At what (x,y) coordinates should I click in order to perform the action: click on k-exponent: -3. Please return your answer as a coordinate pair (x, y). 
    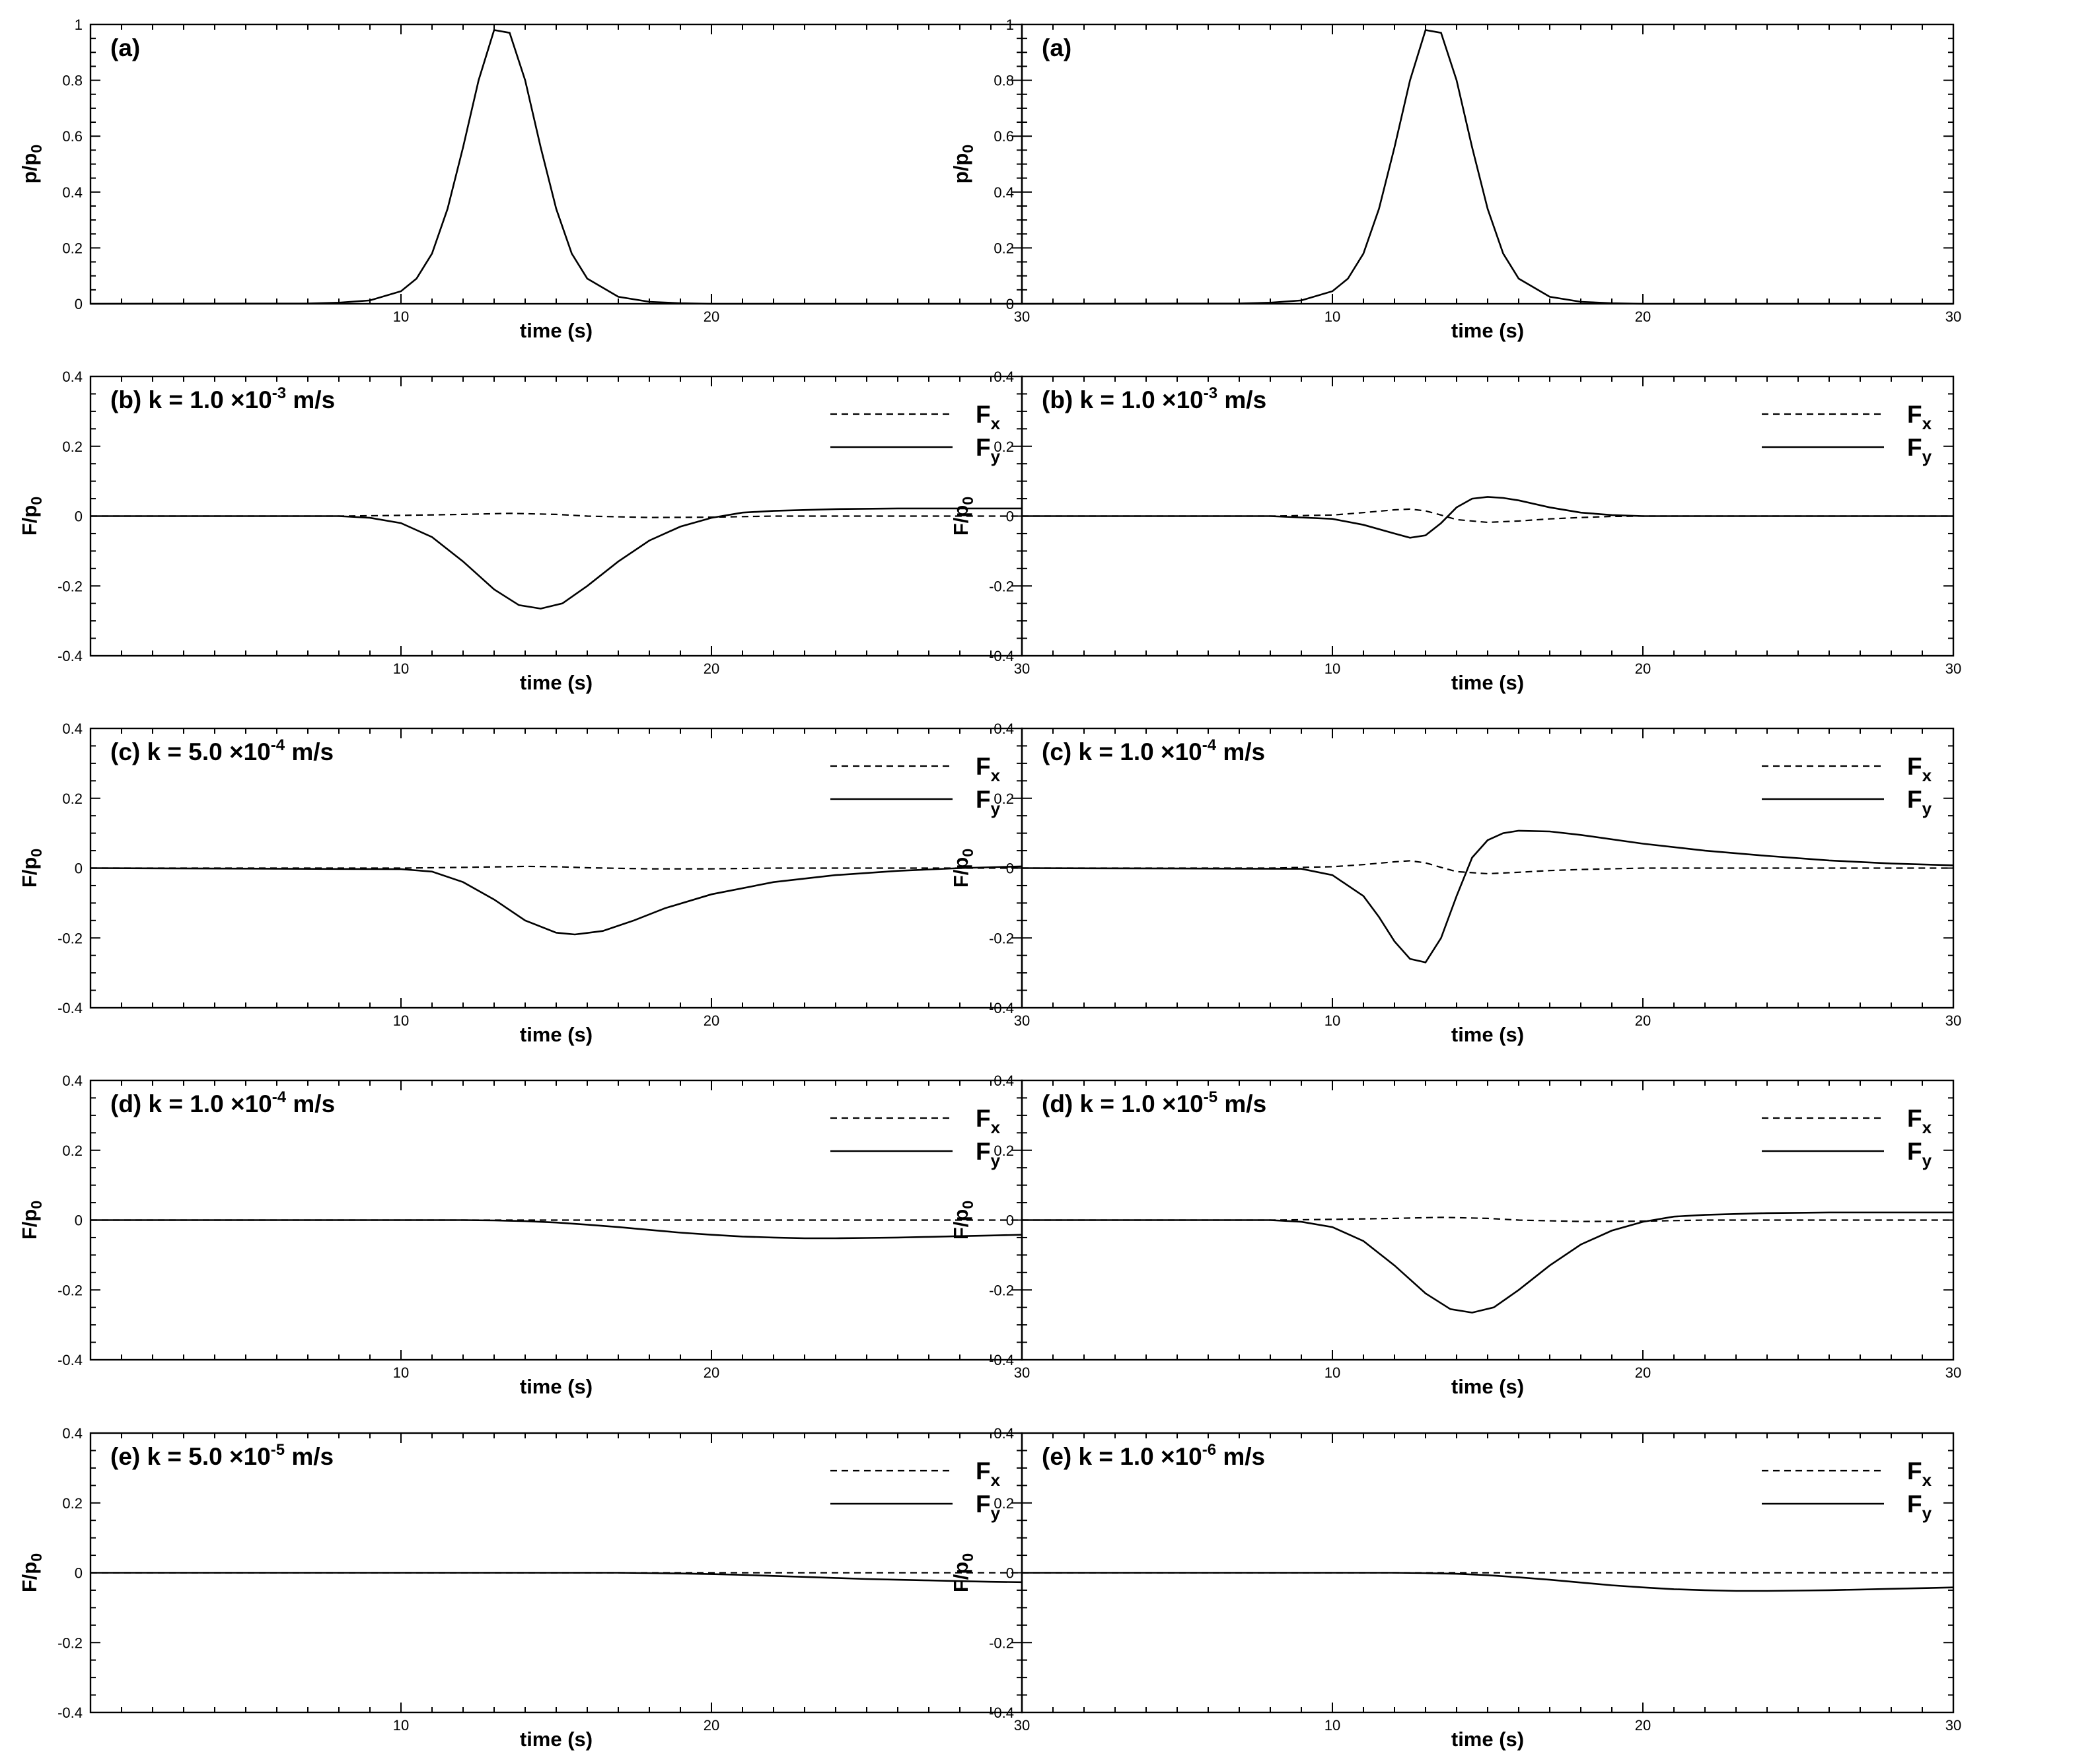
    Looking at the image, I should click on (1210, 393).